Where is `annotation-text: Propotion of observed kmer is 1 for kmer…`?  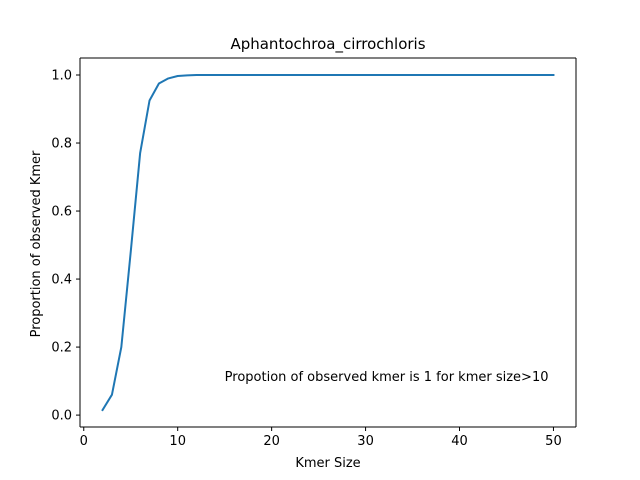
annotation-text: Propotion of observed kmer is 1 for kmer… is located at coordinates (387, 377).